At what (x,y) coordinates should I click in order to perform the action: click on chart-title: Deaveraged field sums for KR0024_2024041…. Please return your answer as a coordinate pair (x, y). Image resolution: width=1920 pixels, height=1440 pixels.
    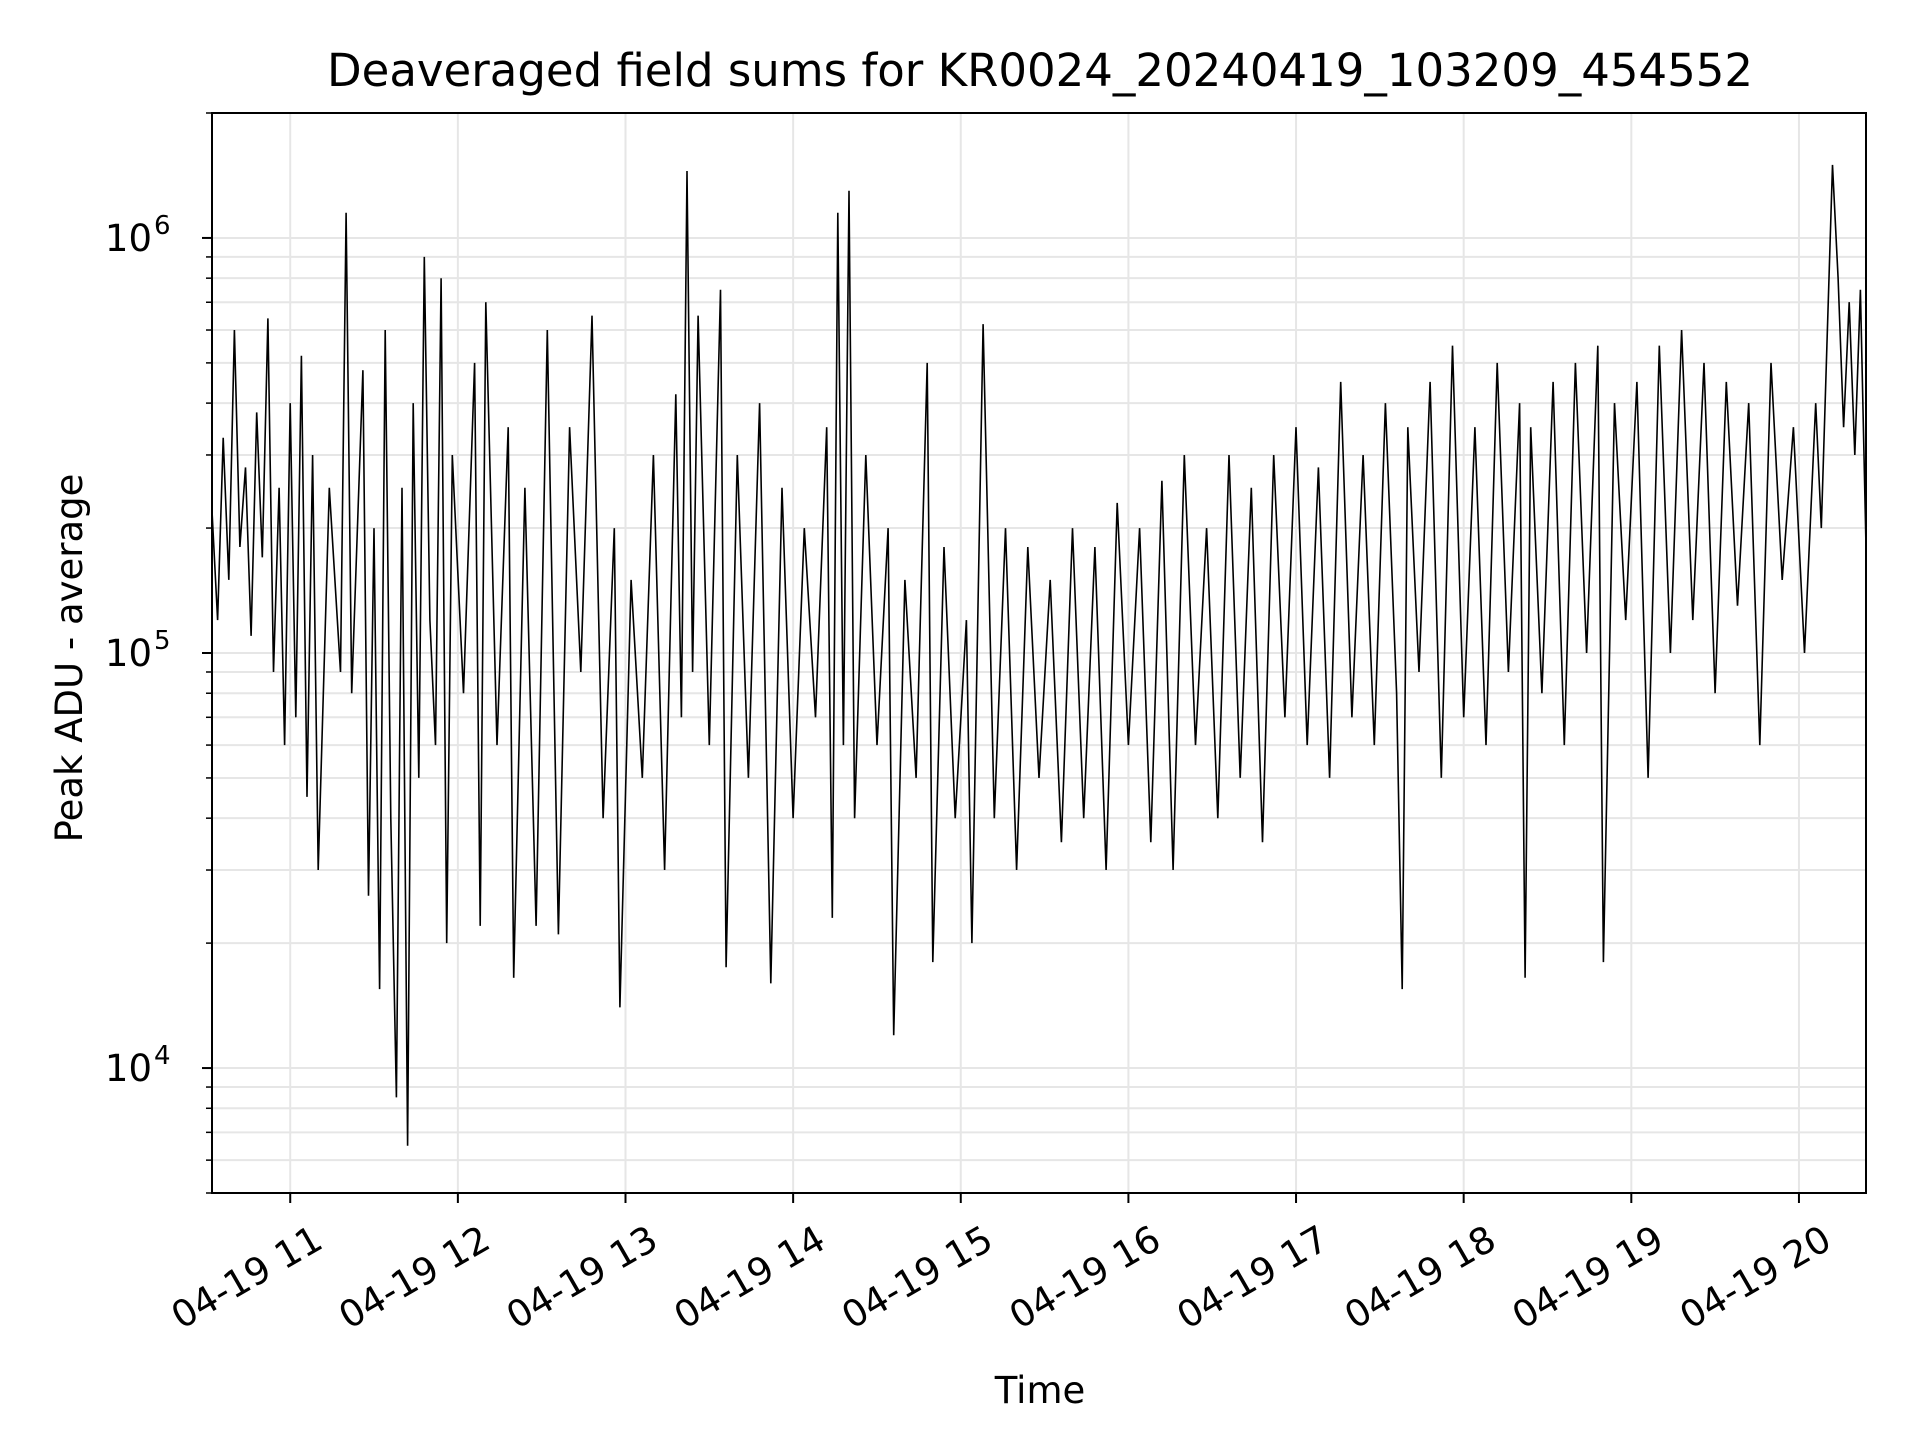
    Looking at the image, I should click on (1040, 70).